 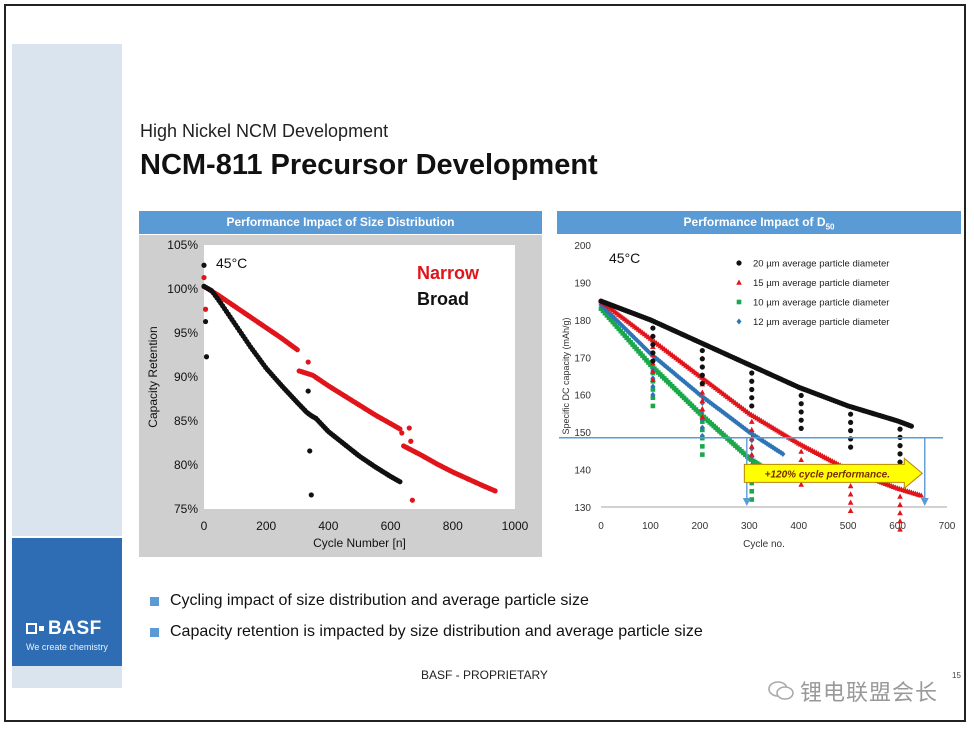 What do you see at coordinates (821, 322) in the screenshot?
I see `legend-label: 12 µm average particle diameter` at bounding box center [821, 322].